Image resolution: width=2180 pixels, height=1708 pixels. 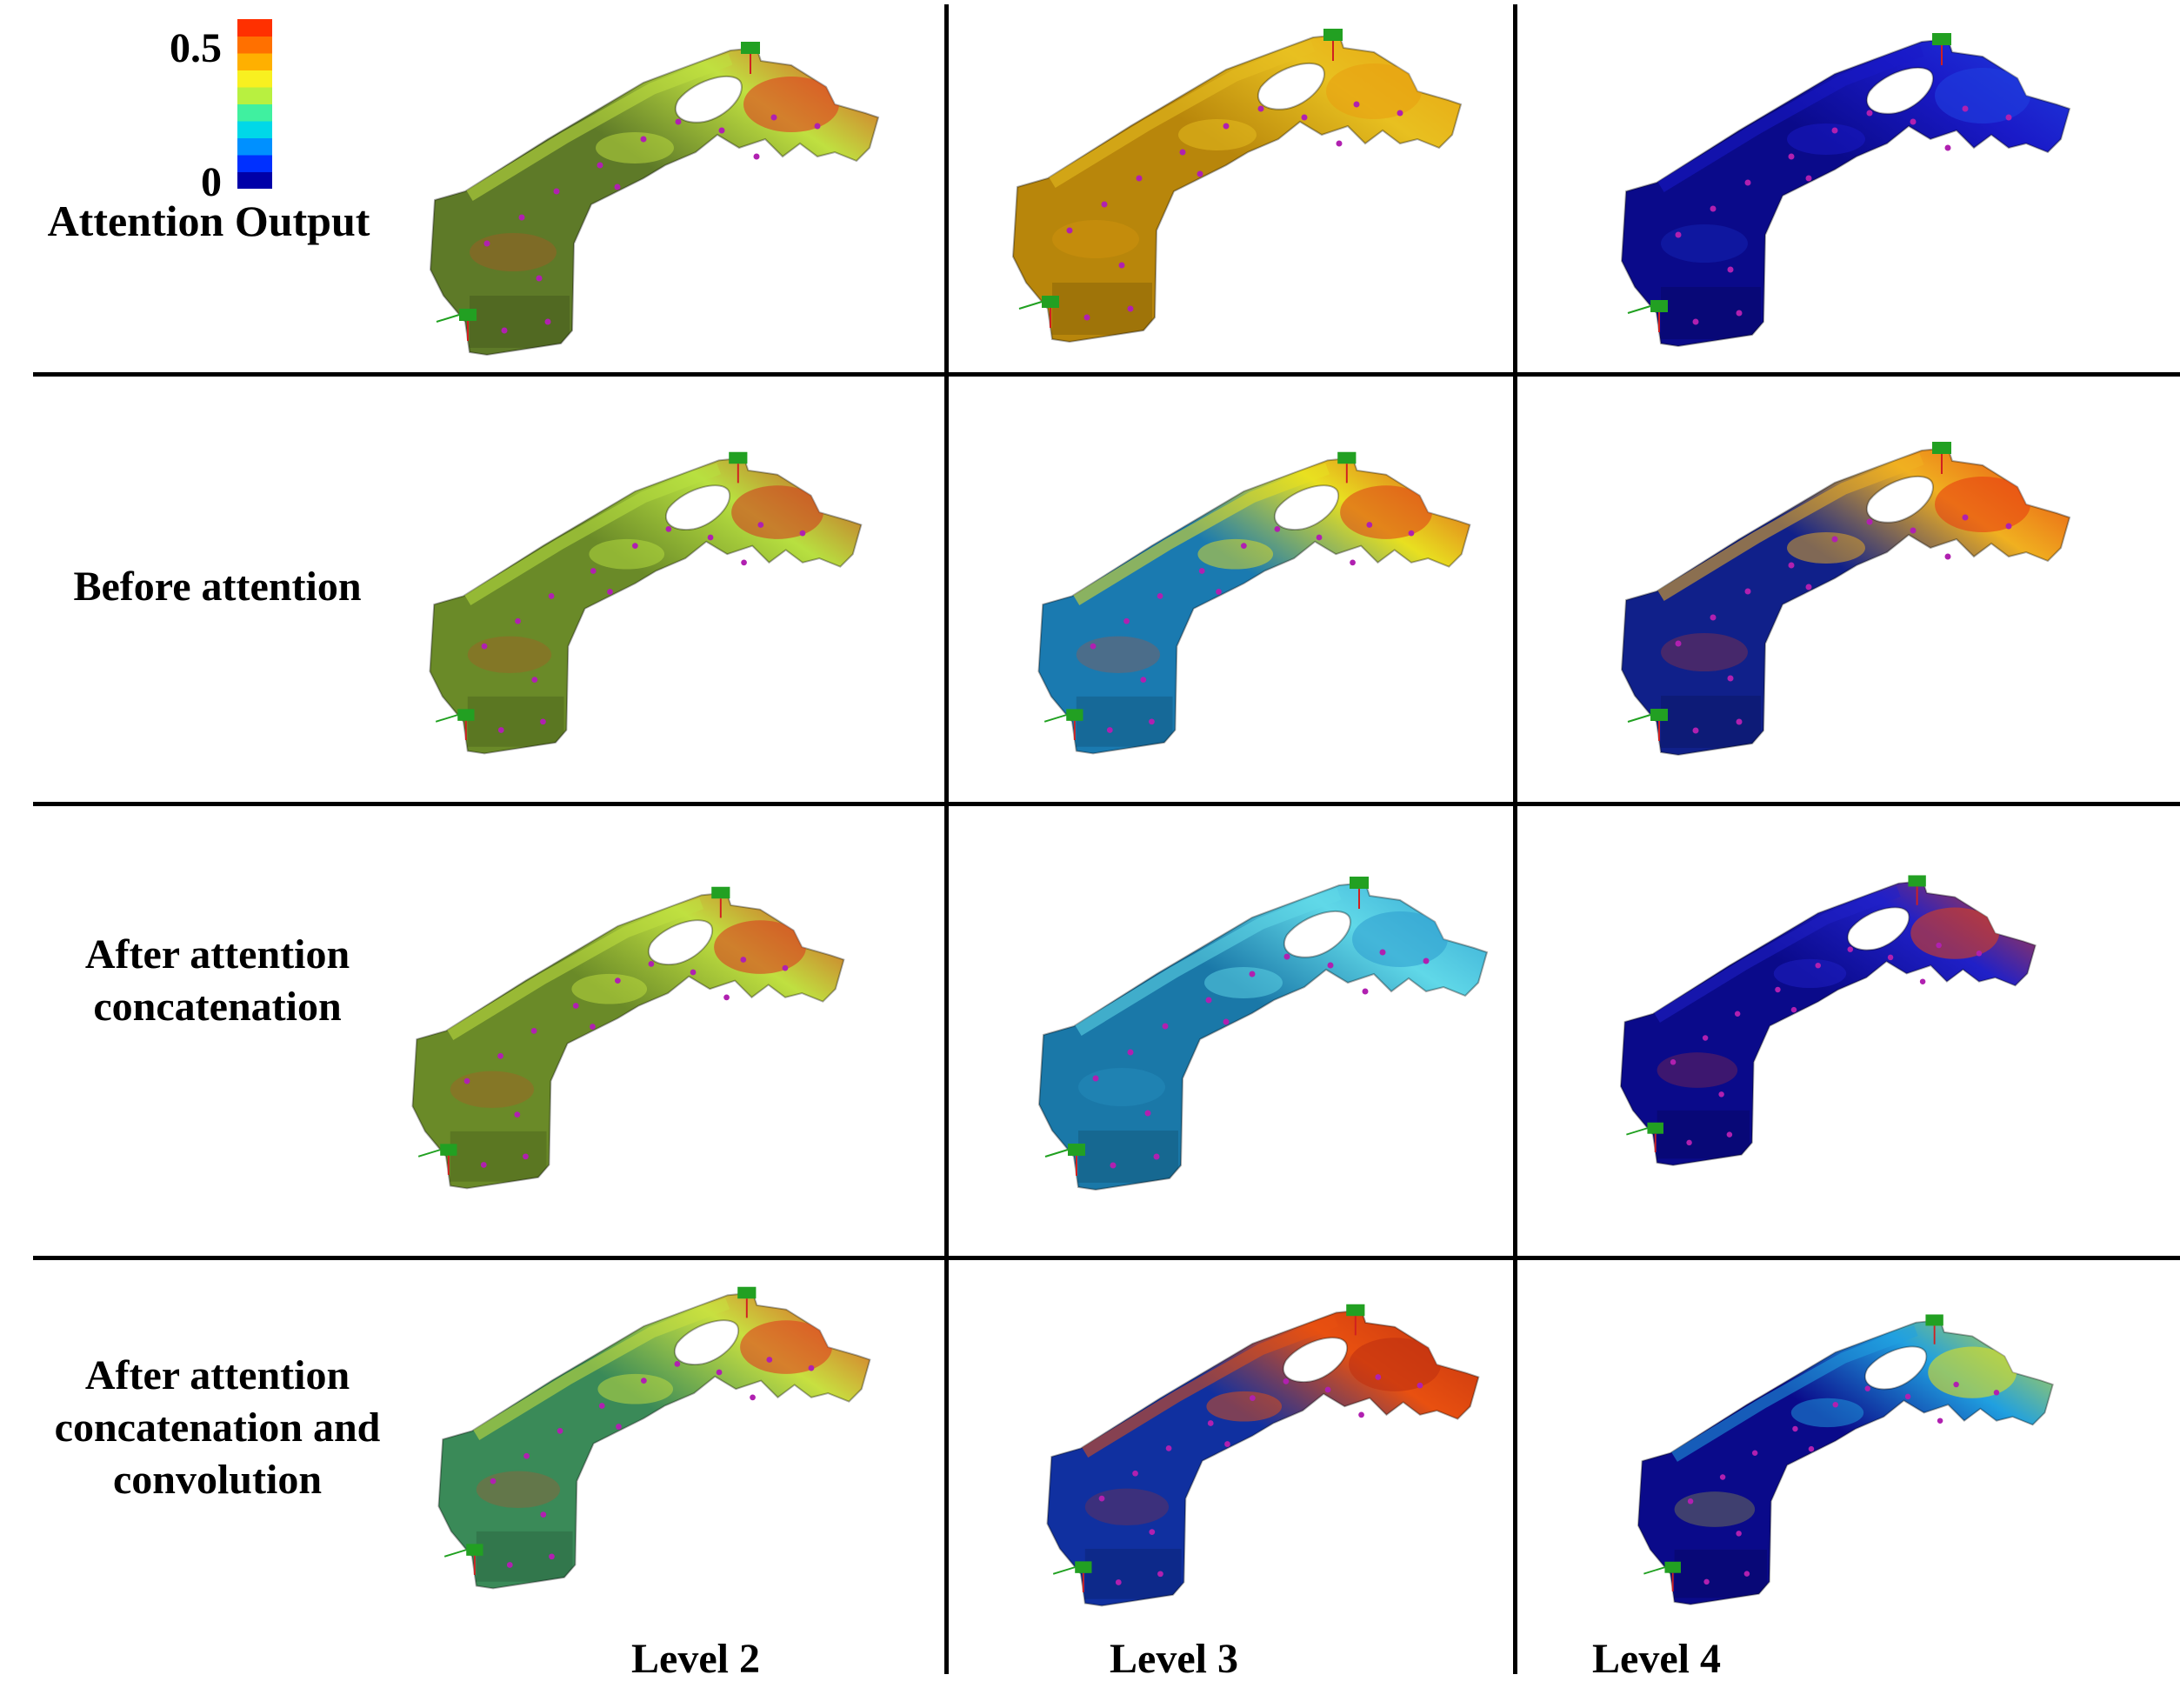 I want to click on row-label-before-attention: Before attention, so click(x=217, y=587).